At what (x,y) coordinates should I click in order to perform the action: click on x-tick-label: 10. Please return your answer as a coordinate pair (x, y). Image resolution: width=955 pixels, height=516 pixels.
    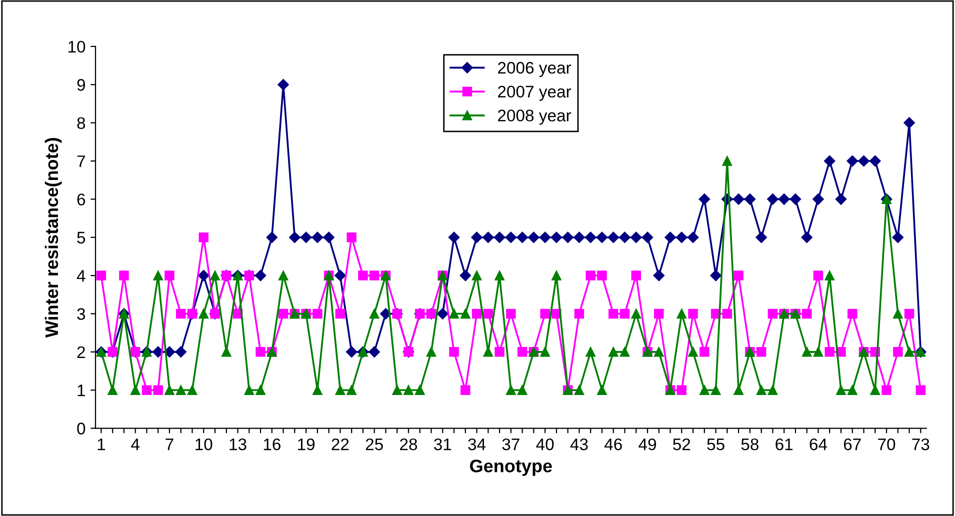
    Looking at the image, I should click on (204, 444).